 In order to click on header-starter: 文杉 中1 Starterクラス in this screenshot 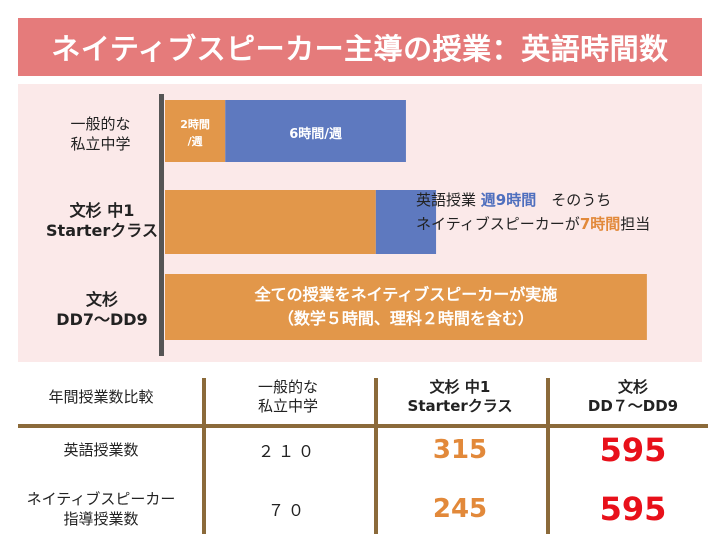, I will do `click(460, 397)`.